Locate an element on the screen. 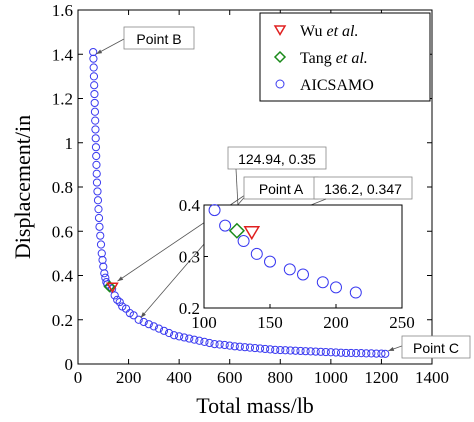 The height and width of the screenshot is (422, 474). inset-wu-point is located at coordinates (252, 233).